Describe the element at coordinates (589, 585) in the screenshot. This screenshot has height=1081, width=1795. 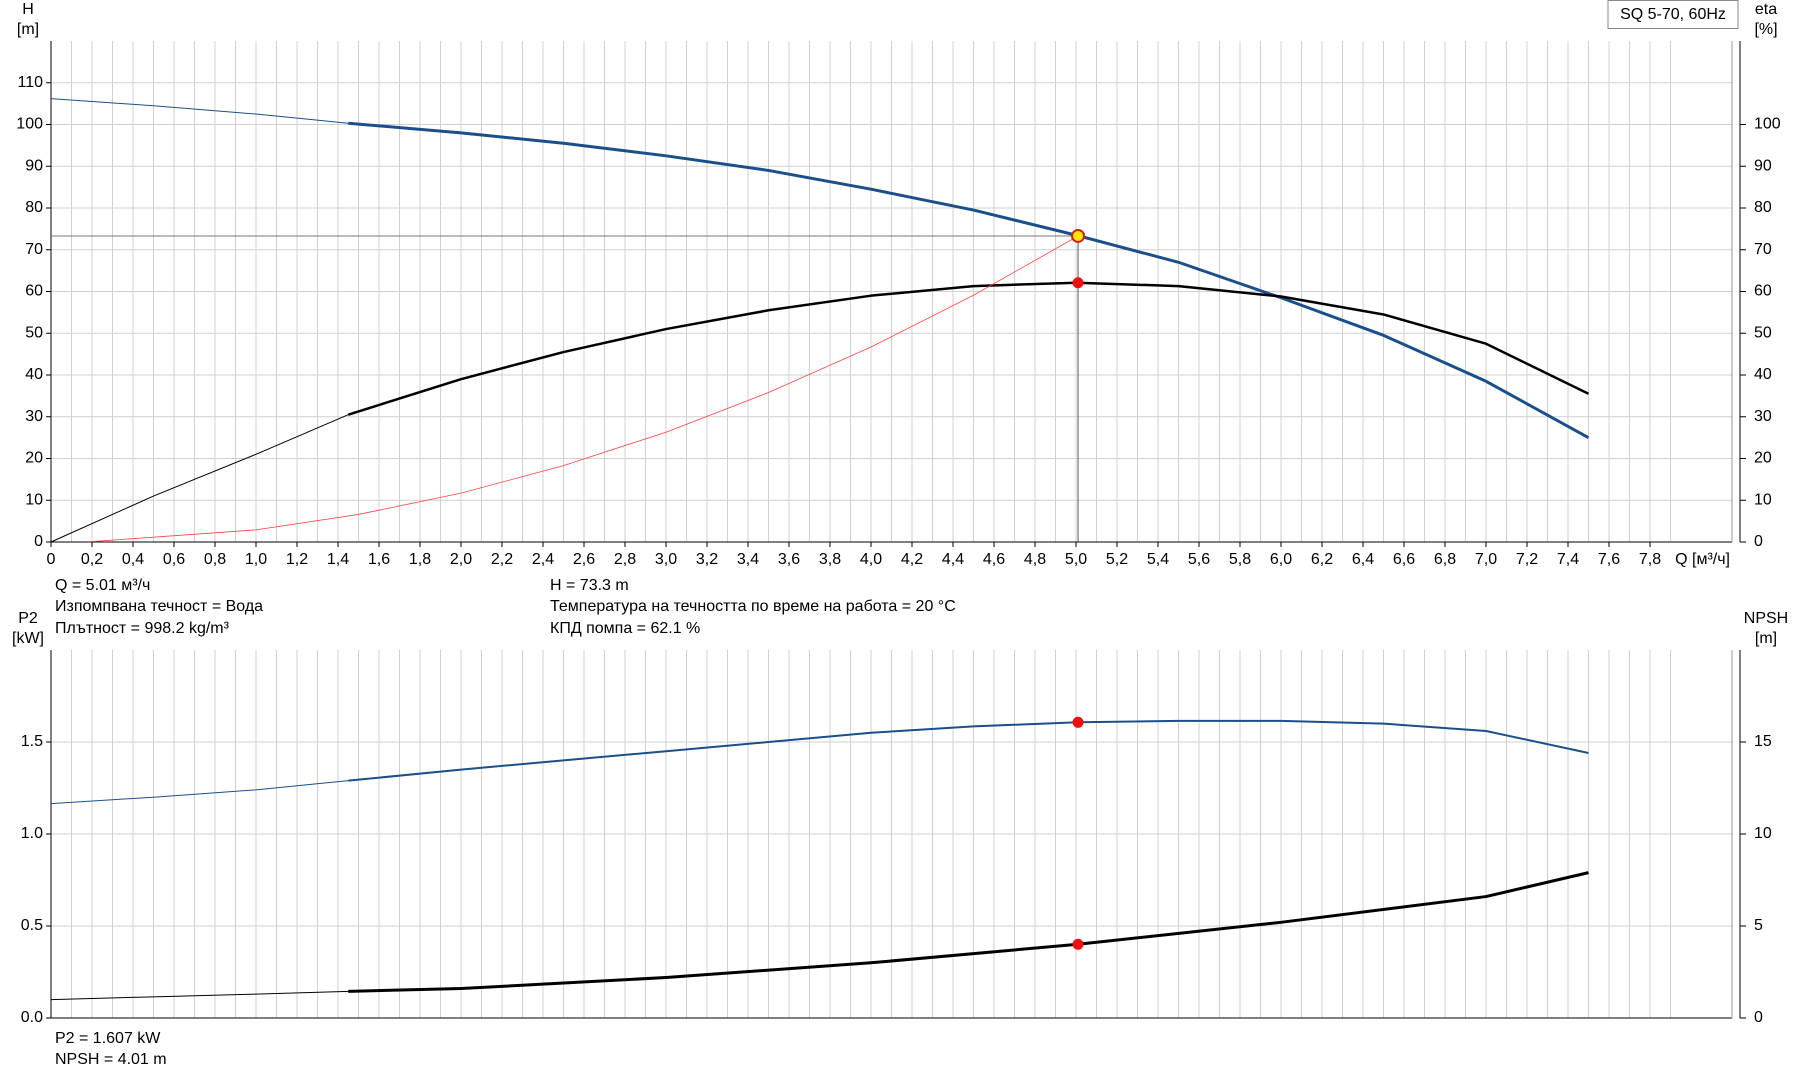
I see `info-text: H = 73.3 m` at that location.